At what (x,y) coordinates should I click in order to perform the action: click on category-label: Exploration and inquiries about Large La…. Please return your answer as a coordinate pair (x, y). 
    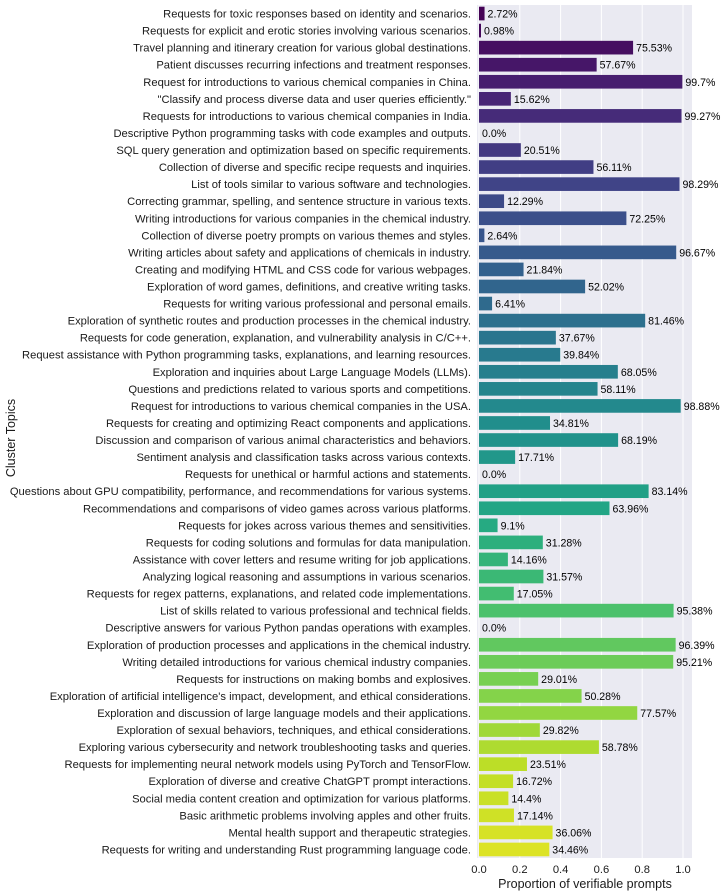
    Looking at the image, I should click on (312, 373).